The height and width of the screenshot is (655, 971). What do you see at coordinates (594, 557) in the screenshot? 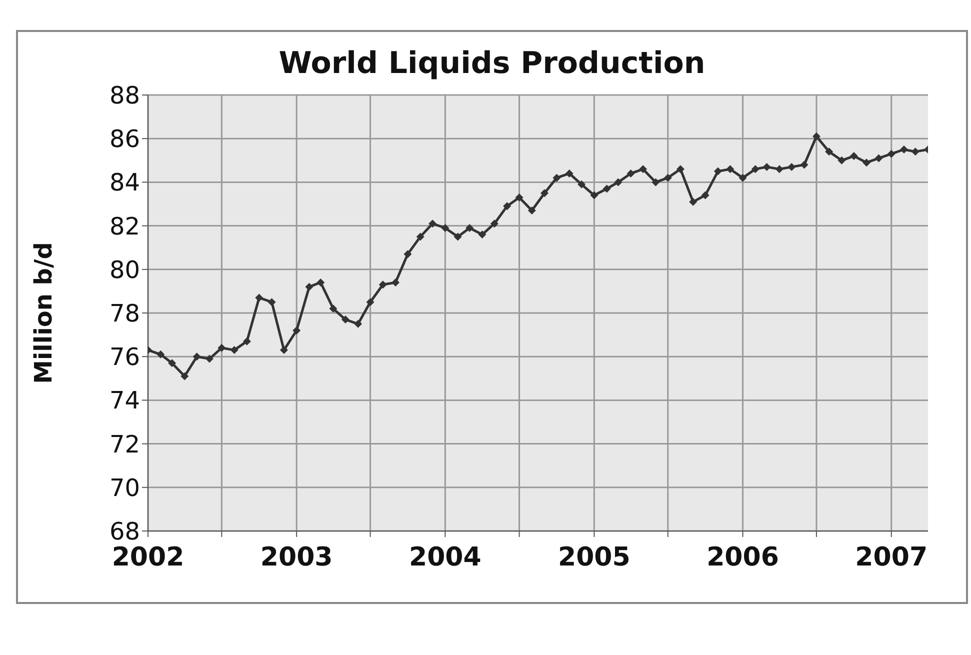
I see `x-tick-label: 2005` at bounding box center [594, 557].